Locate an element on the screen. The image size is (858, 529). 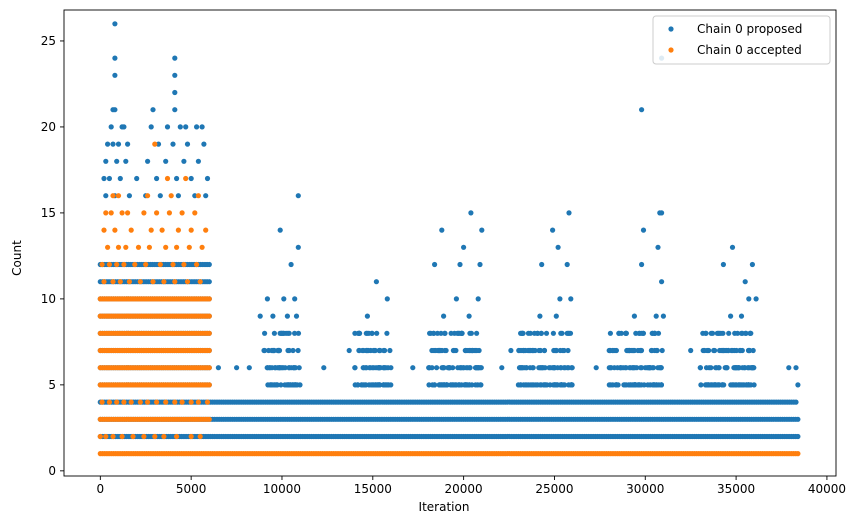
x-tick-label: 35000 is located at coordinates (736, 489).